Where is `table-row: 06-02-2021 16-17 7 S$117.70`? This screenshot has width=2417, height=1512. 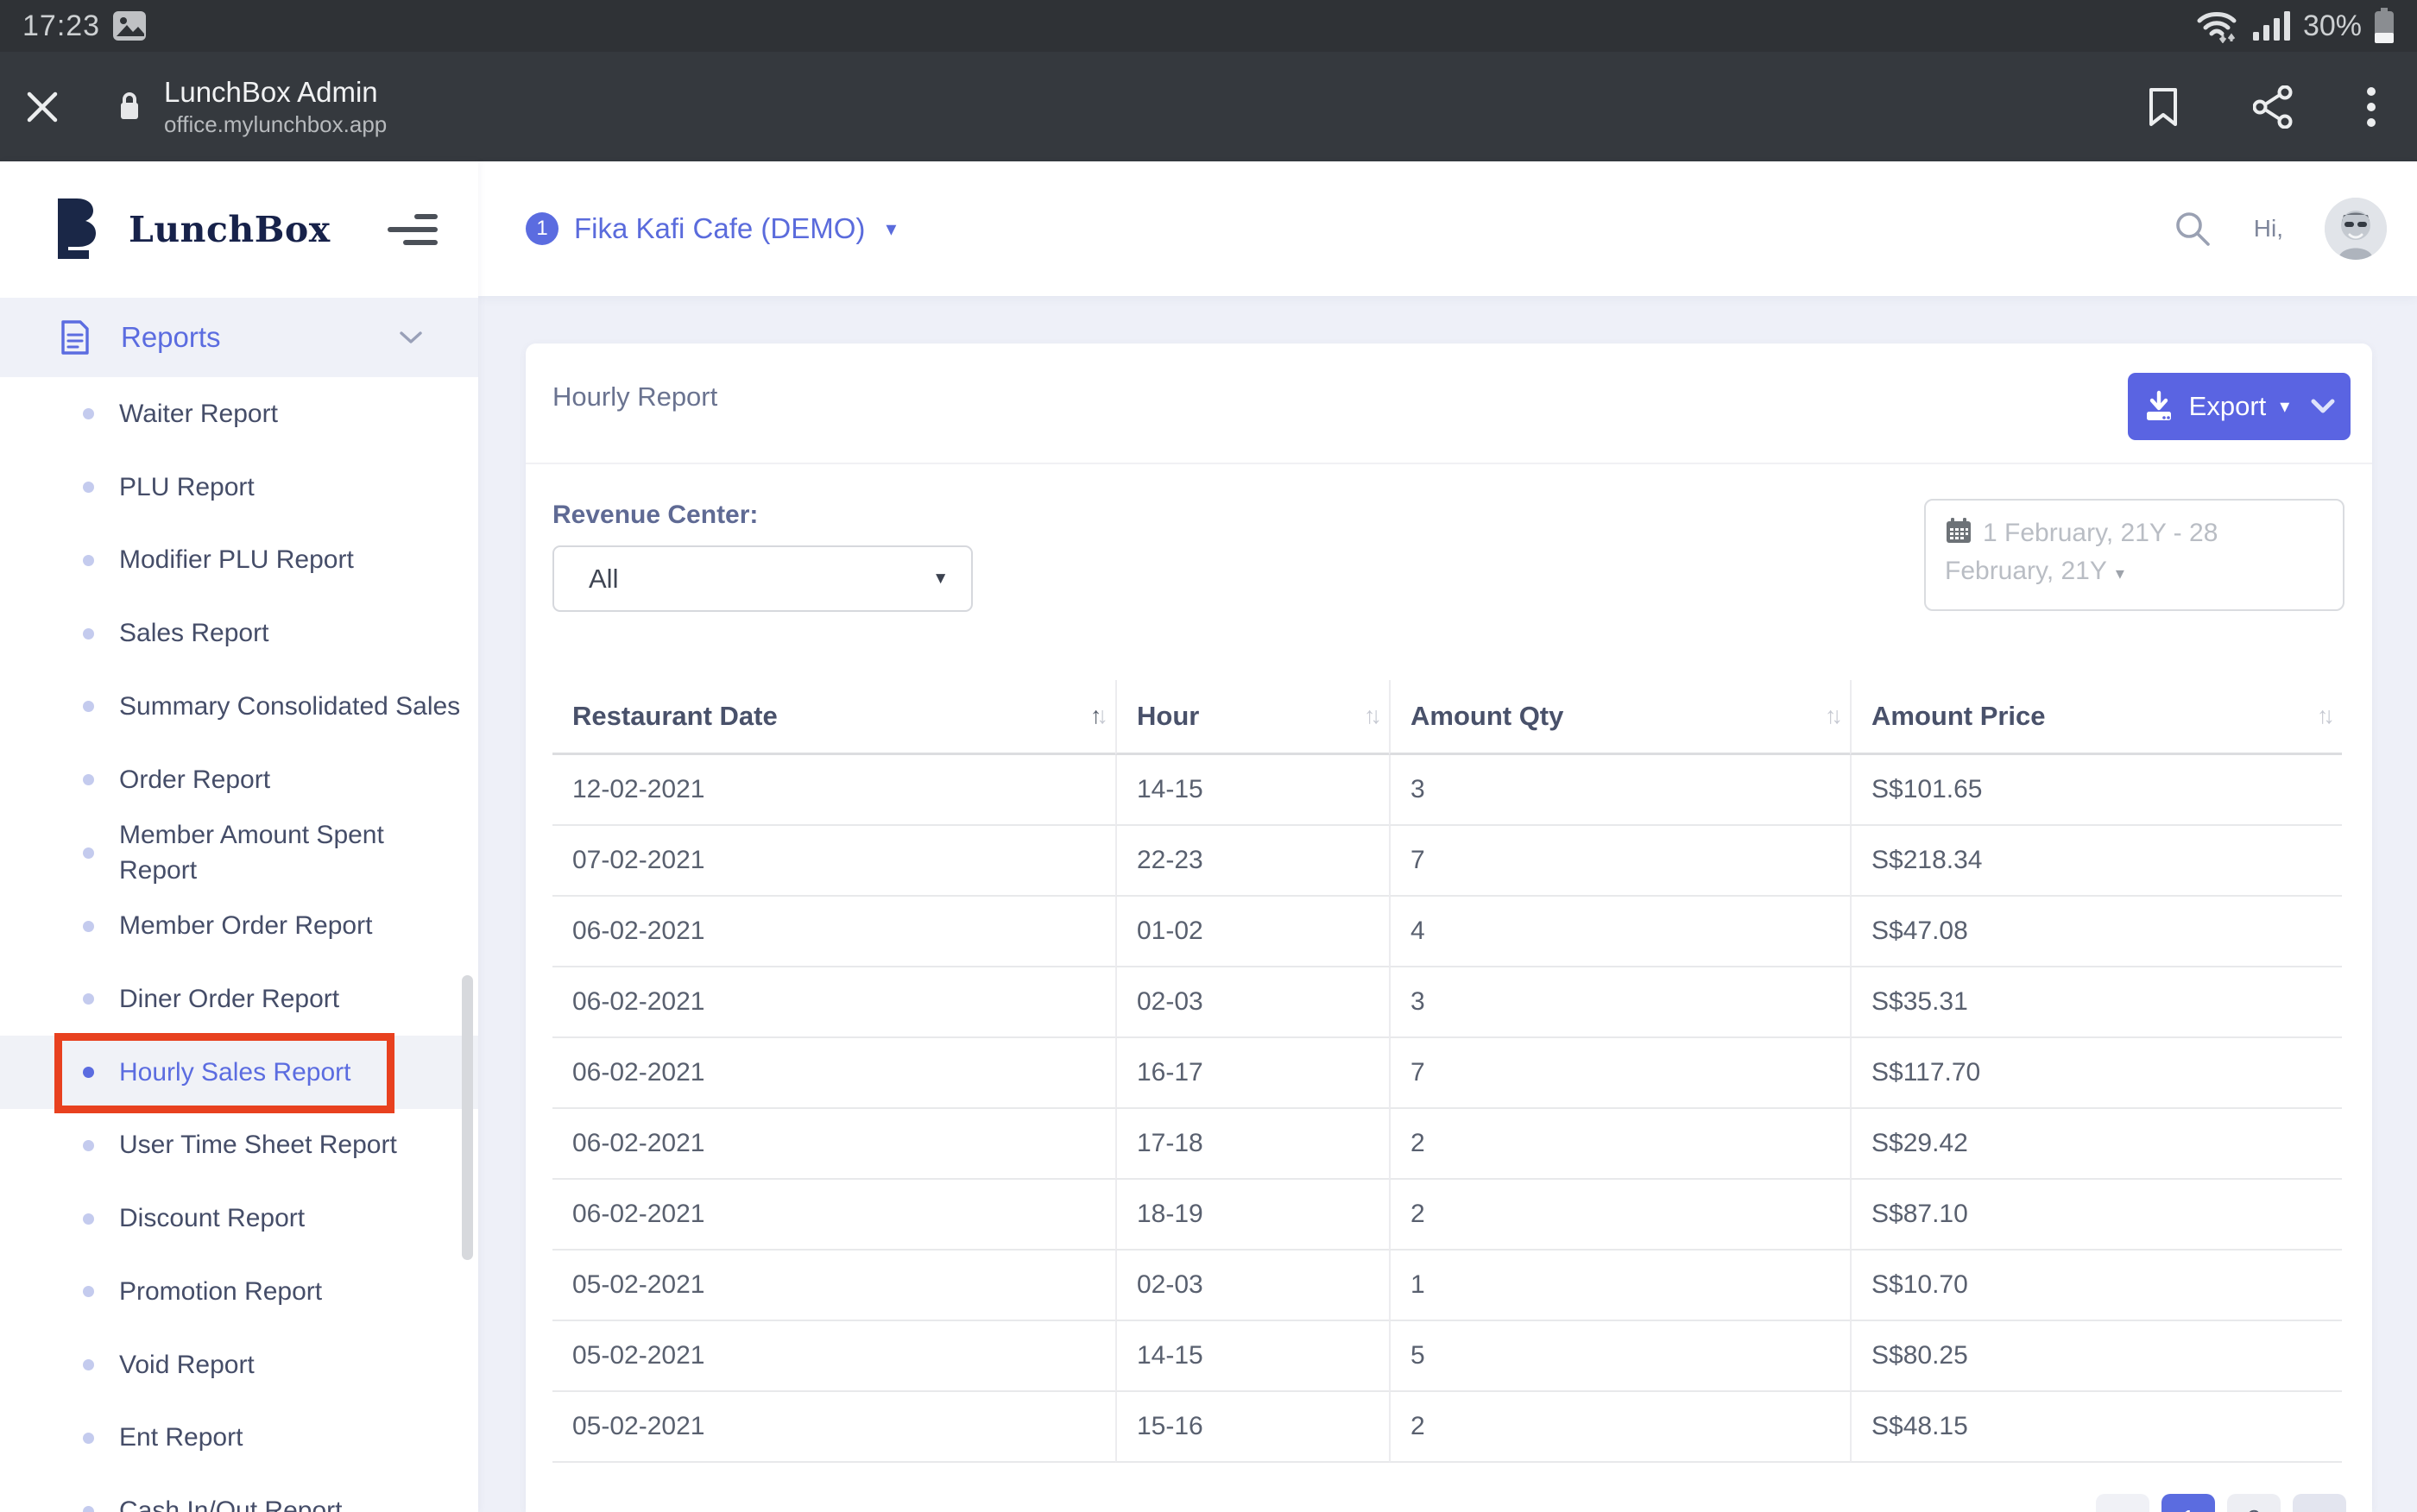 table-row: 06-02-2021 16-17 7 S$117.70 is located at coordinates (1447, 1074).